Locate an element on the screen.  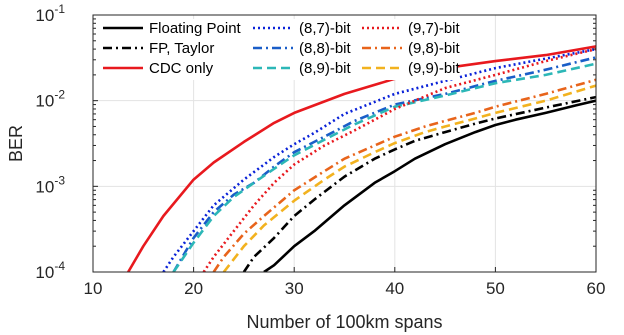
legend-label: (8,9)-bit is located at coordinates (325, 68).